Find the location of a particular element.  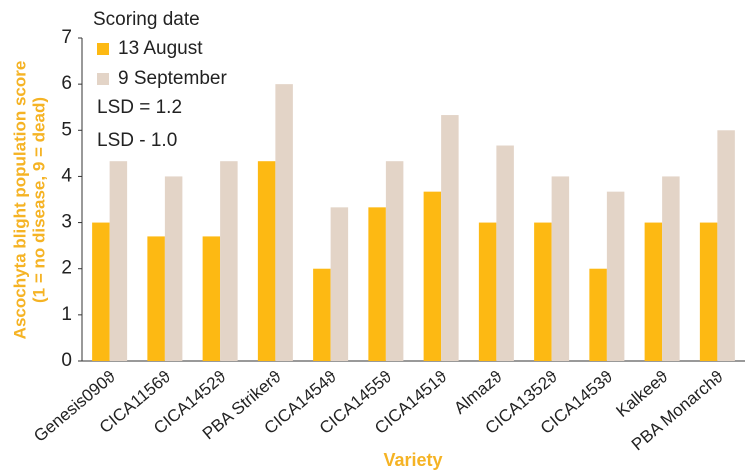

y-tick-label: 2 is located at coordinates (66, 268).